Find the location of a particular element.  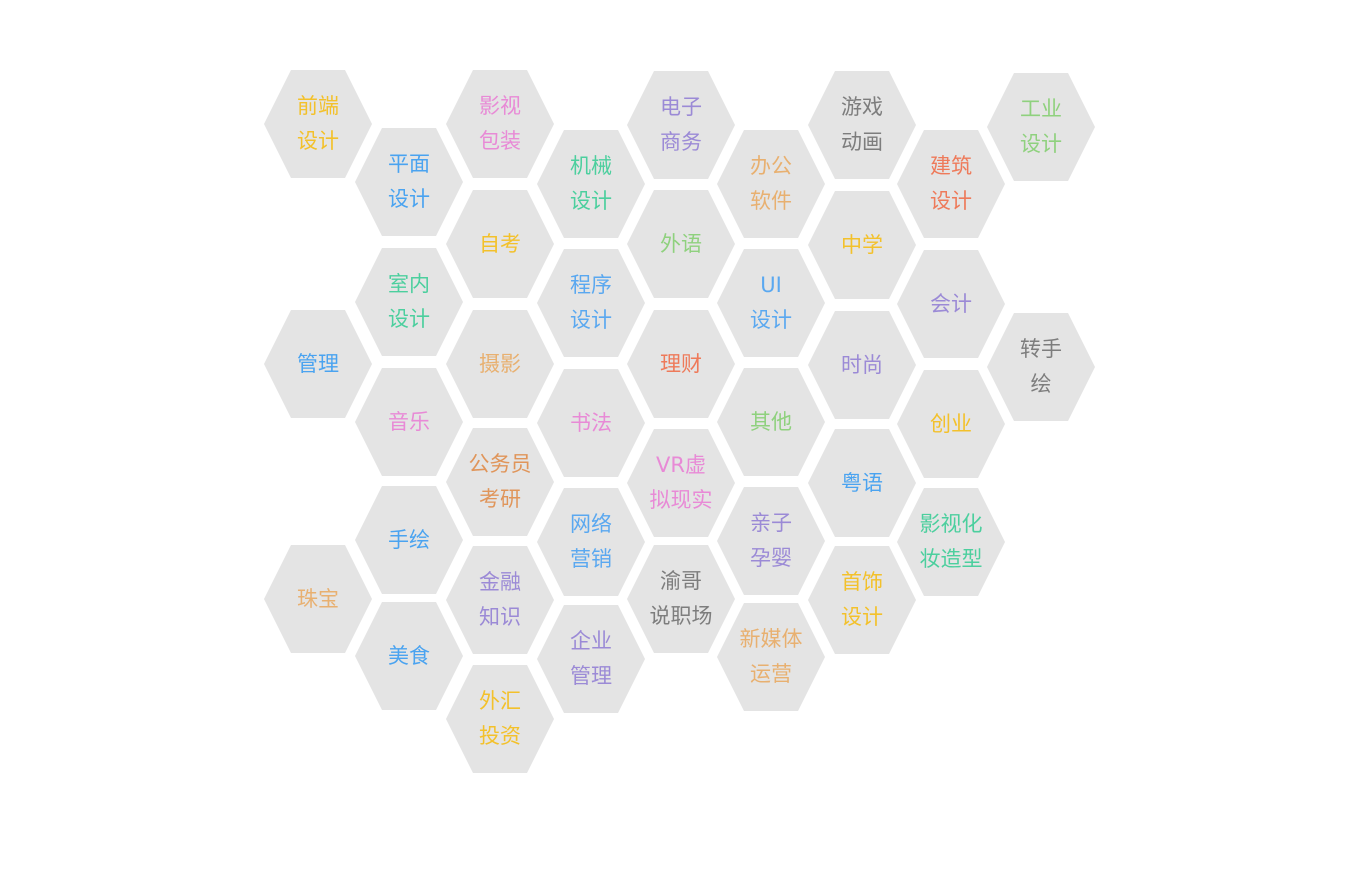

hex-kuaiji: 会计 is located at coordinates (951, 304).